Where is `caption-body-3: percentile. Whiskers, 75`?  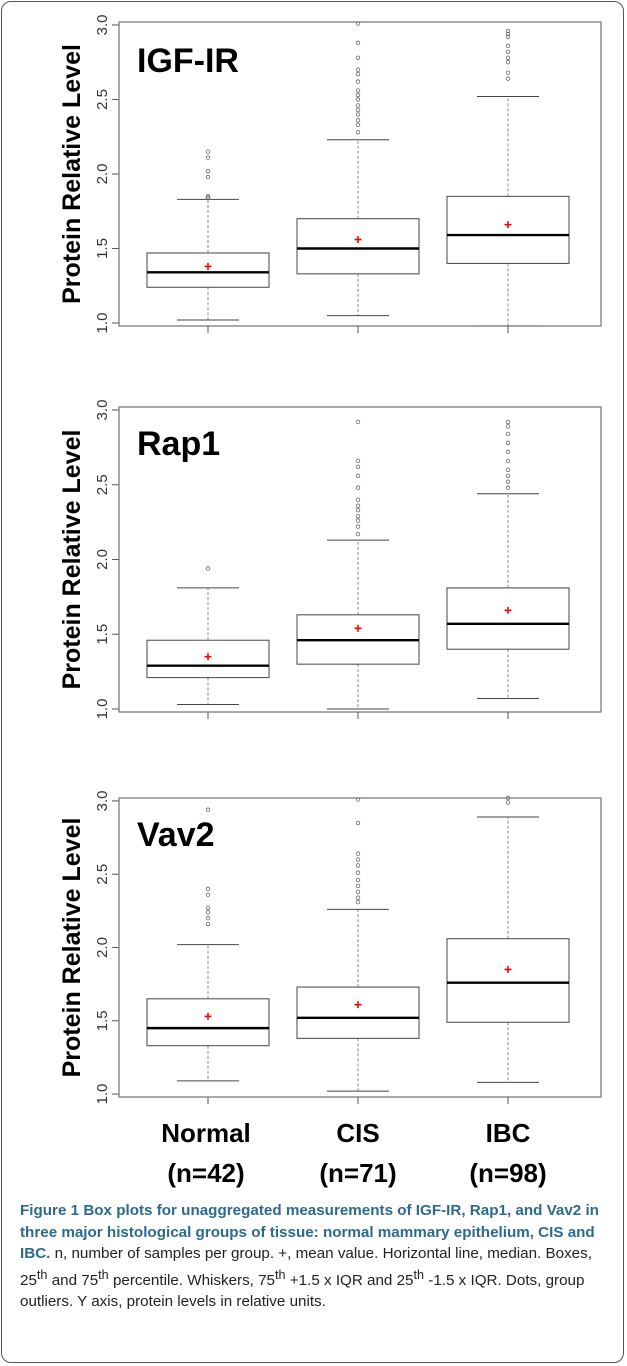
caption-body-3: percentile. Whiskers, 75 is located at coordinates (192, 1280).